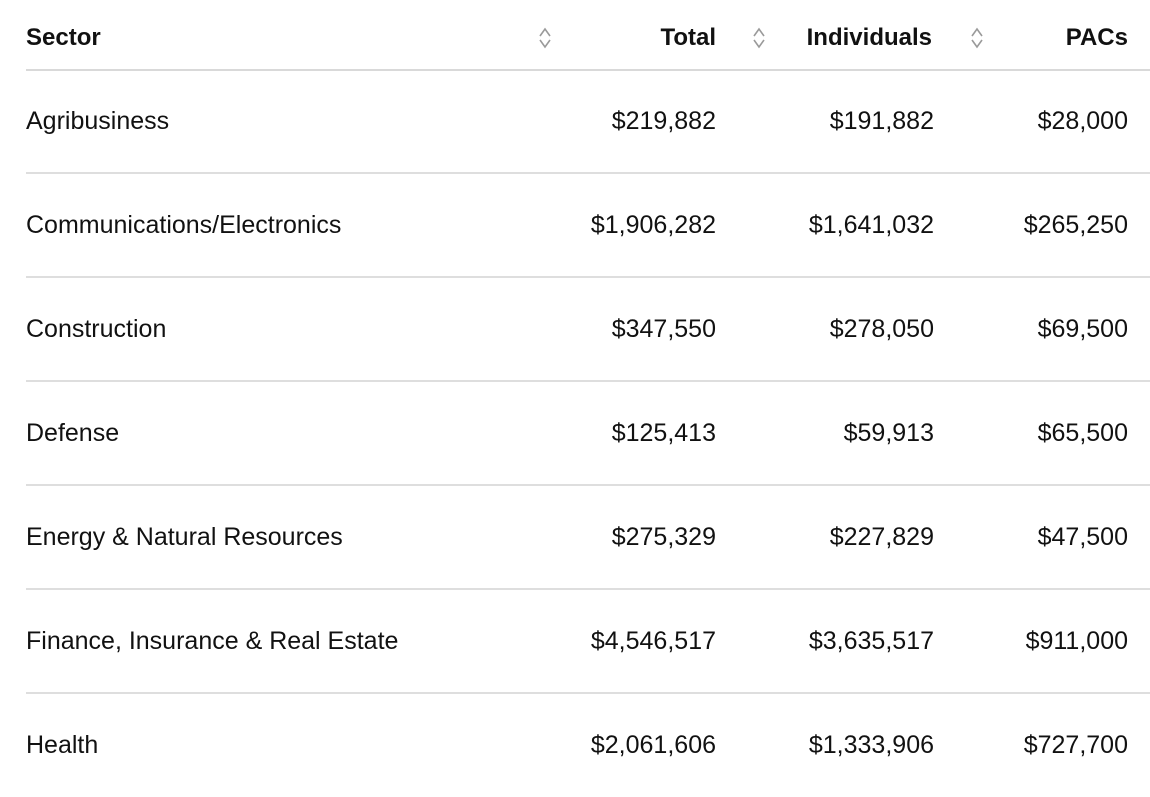  What do you see at coordinates (291, 433) in the screenshot?
I see `cell-sector: Defense` at bounding box center [291, 433].